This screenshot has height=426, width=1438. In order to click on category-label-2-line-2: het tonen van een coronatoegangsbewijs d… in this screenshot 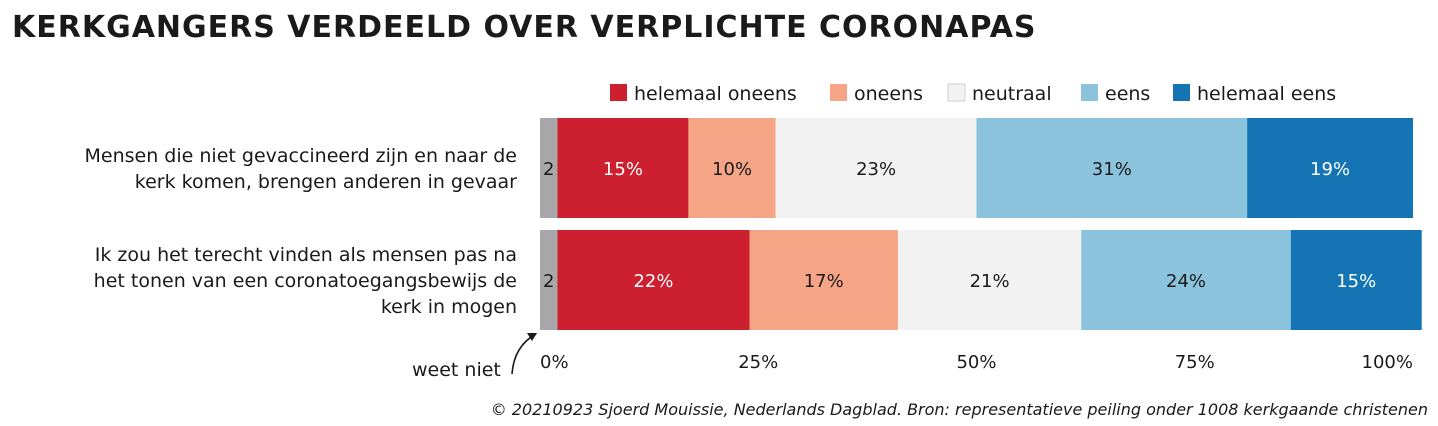, I will do `click(305, 281)`.